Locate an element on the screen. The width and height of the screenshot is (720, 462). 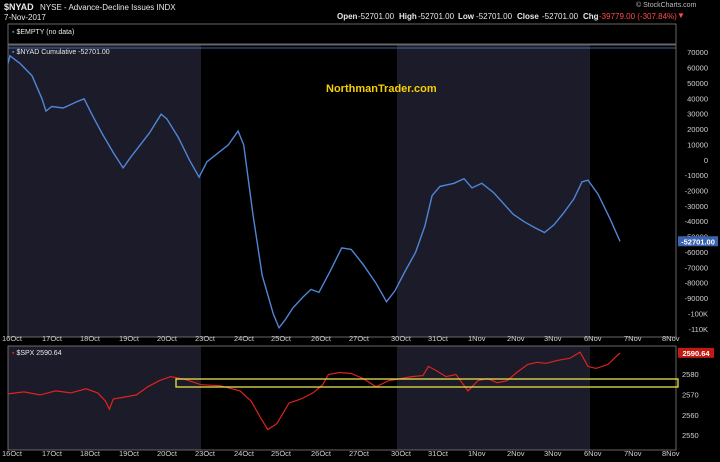
legend-spx: ▪ $SPX 2590.64 is located at coordinates (37, 353).